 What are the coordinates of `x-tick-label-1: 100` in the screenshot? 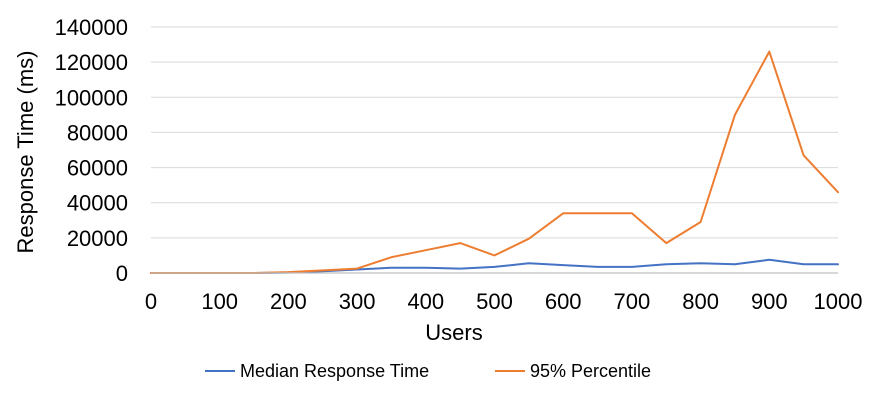 It's located at (219, 301).